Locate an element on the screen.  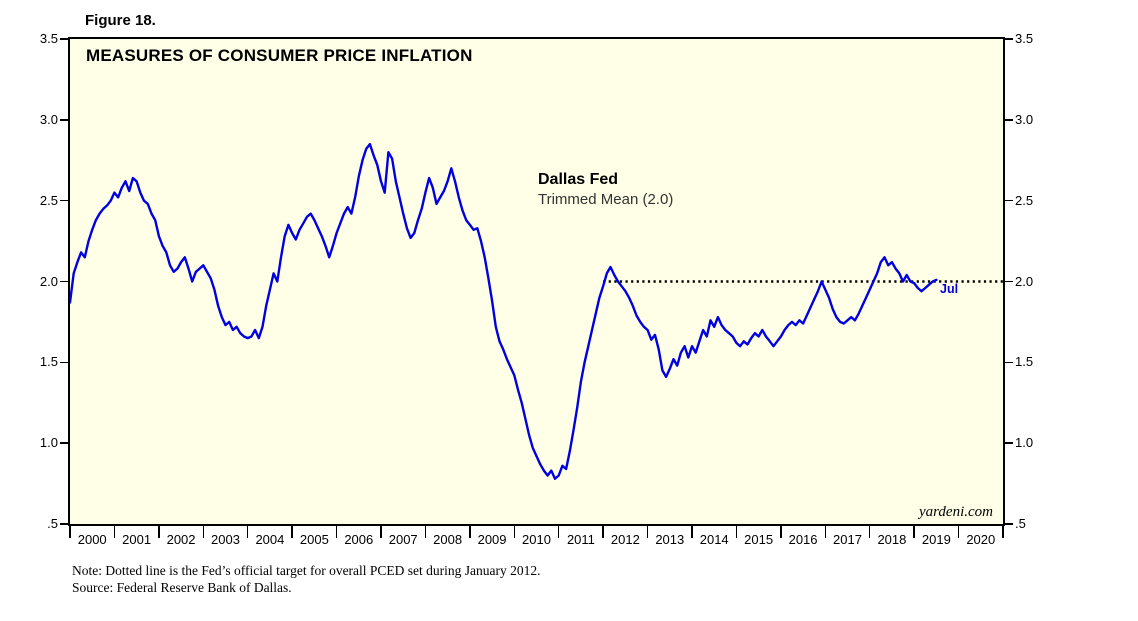
y-axis-label-right: 2.0 is located at coordinates (1024, 281).